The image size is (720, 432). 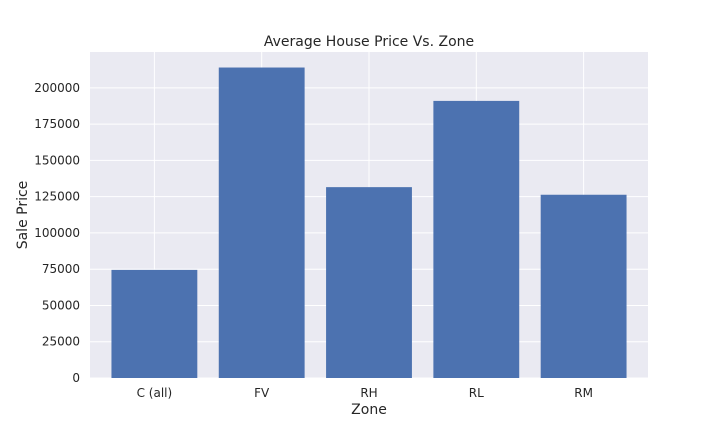 What do you see at coordinates (583, 286) in the screenshot?
I see `bar-rm` at bounding box center [583, 286].